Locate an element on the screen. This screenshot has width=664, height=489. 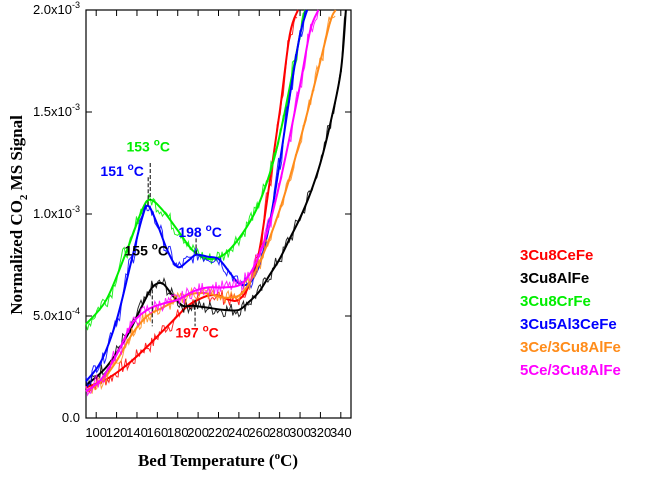
legend-entry-1: 3Cu8AlFe is located at coordinates (554, 278).